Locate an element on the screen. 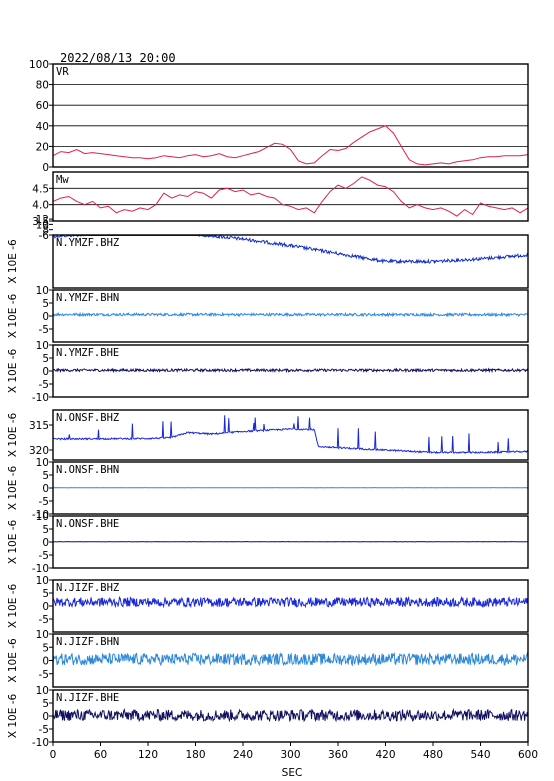  x-tick-label: 360 is located at coordinates (338, 755).